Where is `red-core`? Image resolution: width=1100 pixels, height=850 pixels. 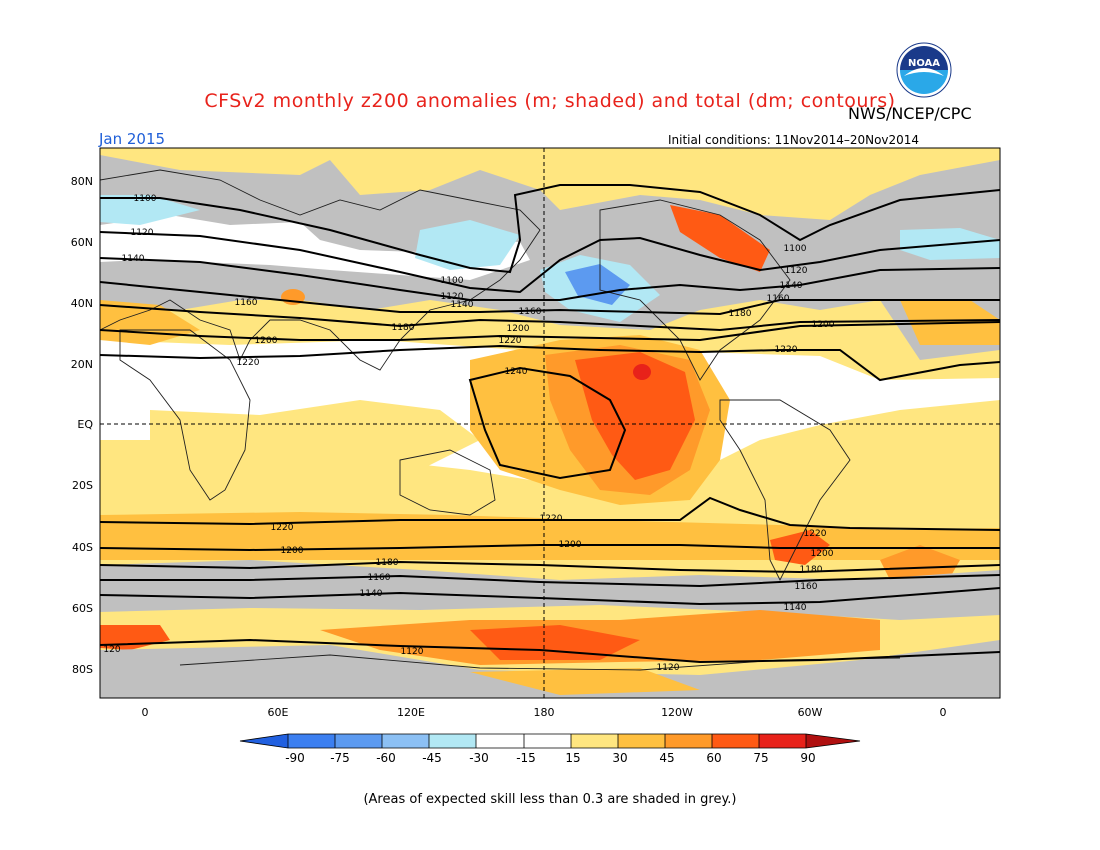
red-core is located at coordinates (642, 372).